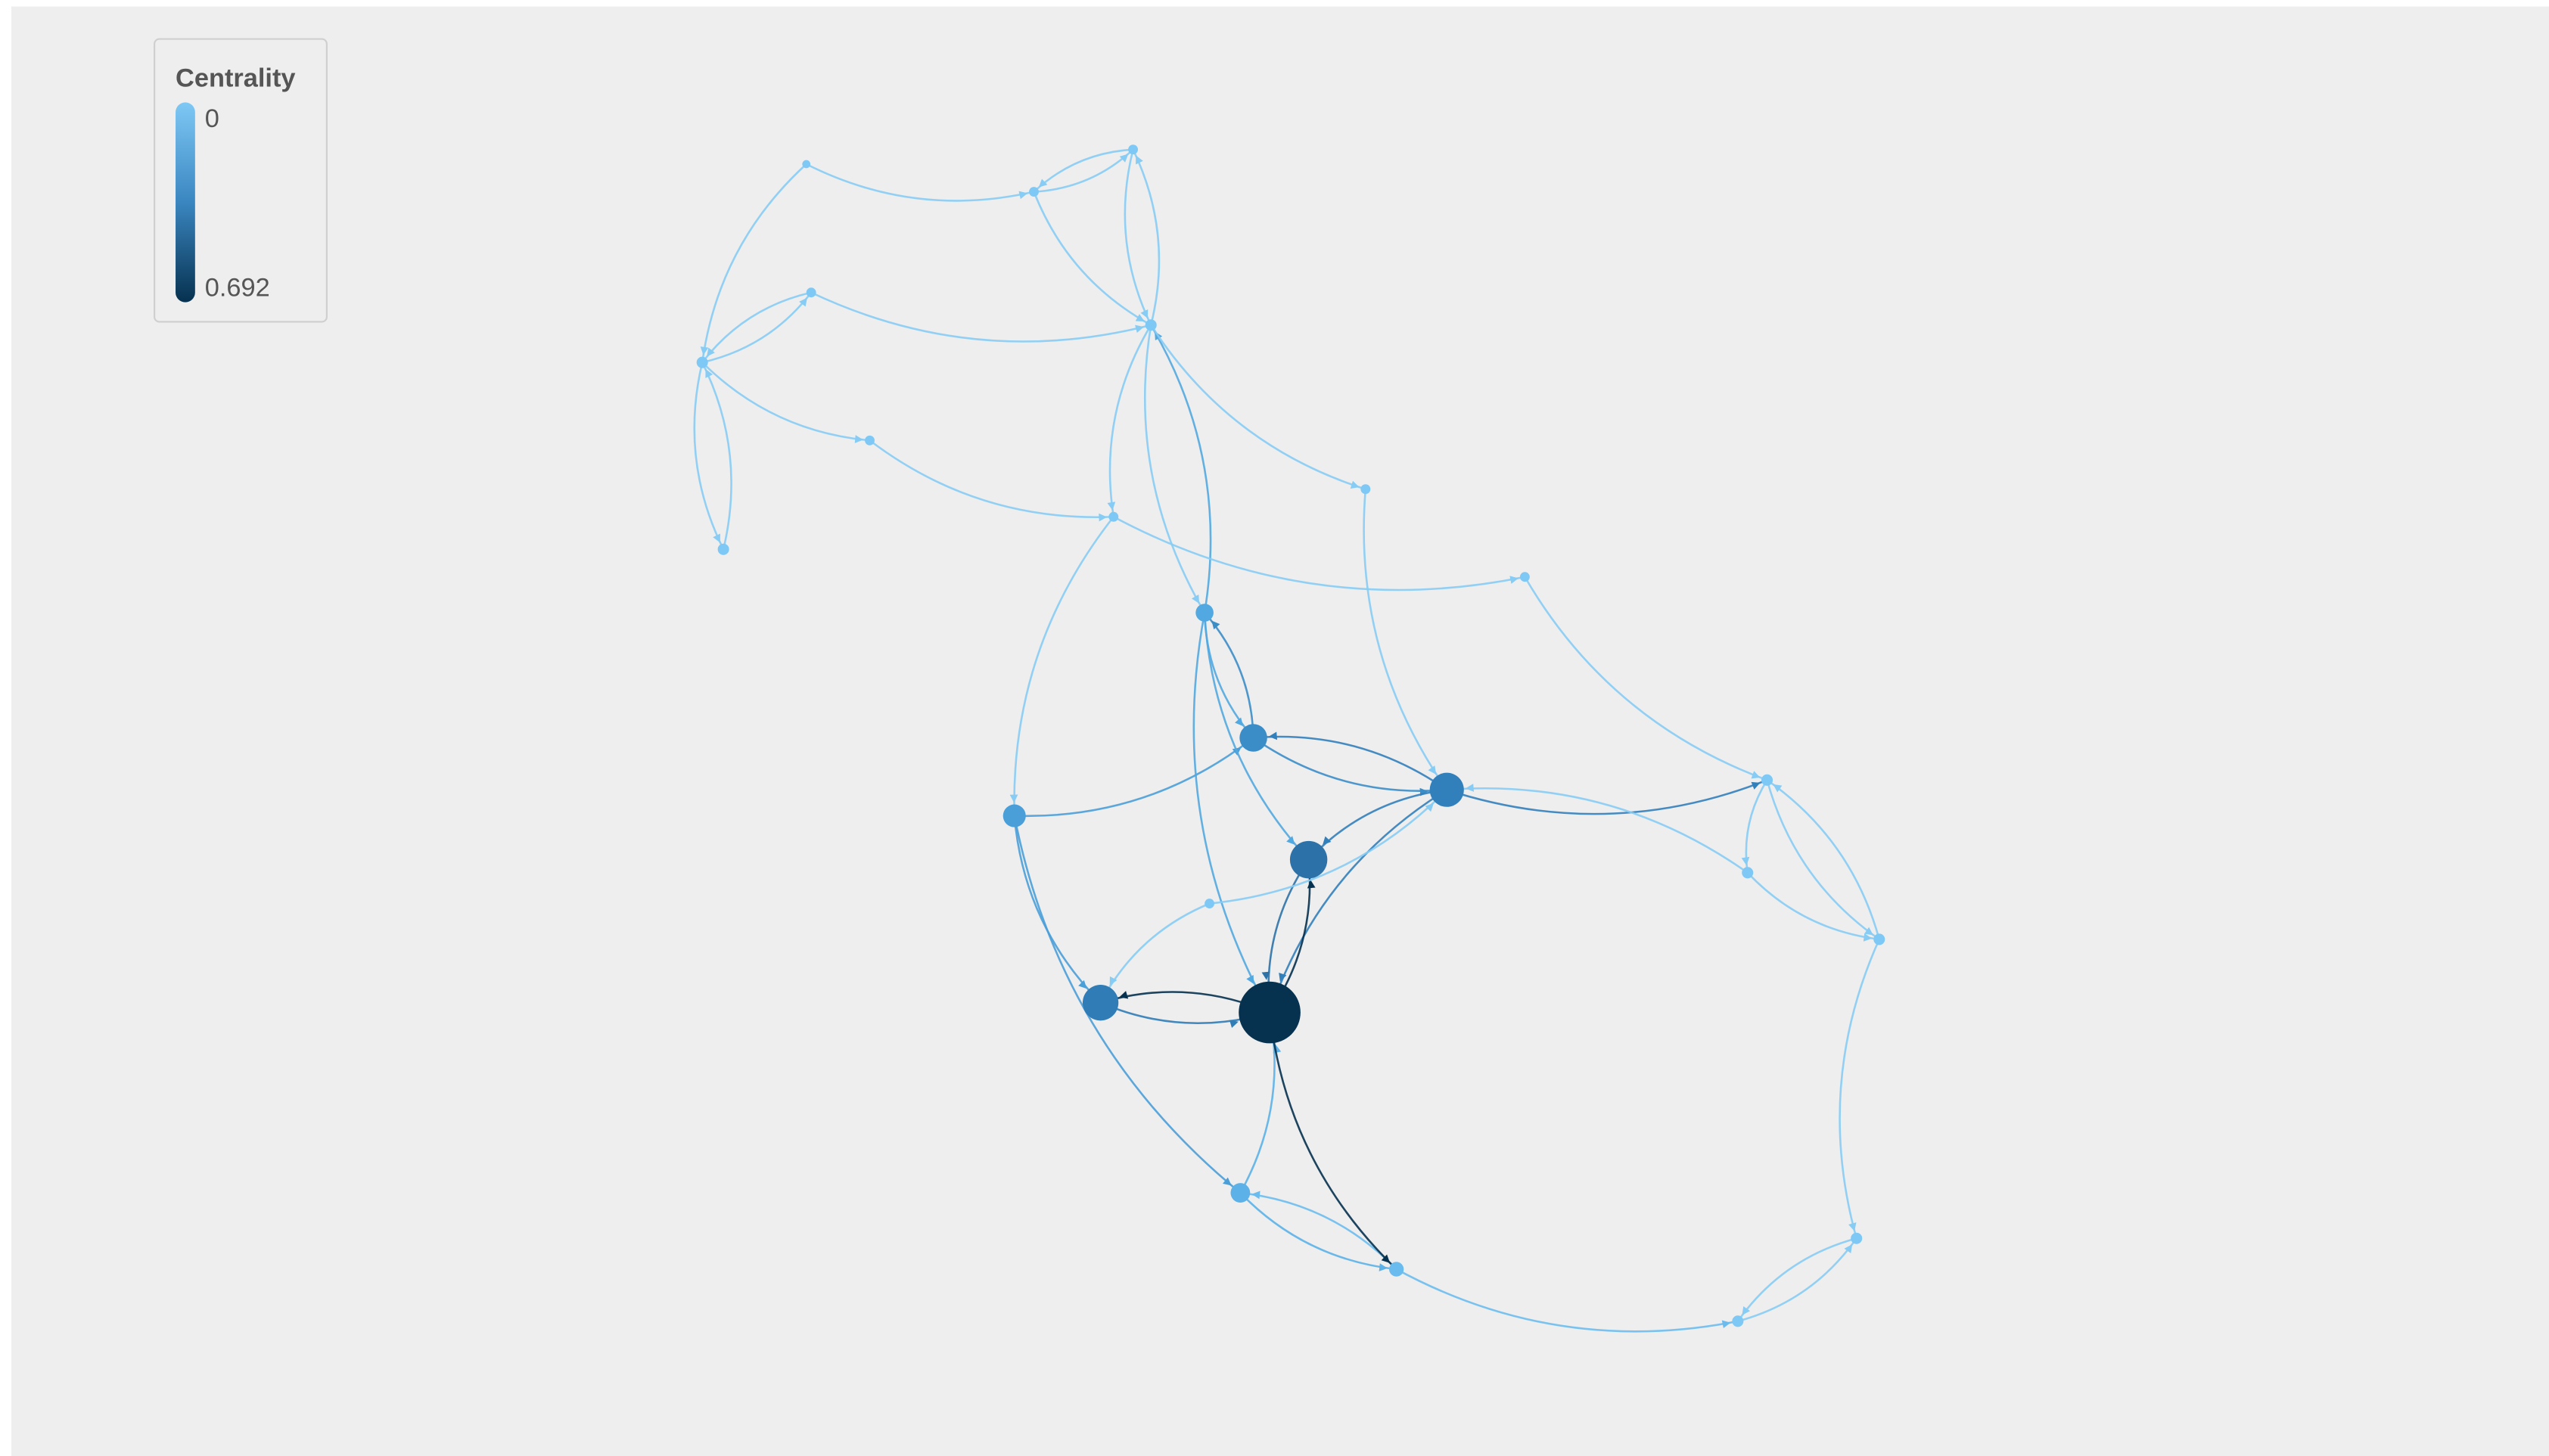 This screenshot has height=1456, width=2549. What do you see at coordinates (237, 288) in the screenshot?
I see `legend-max: 0.692` at bounding box center [237, 288].